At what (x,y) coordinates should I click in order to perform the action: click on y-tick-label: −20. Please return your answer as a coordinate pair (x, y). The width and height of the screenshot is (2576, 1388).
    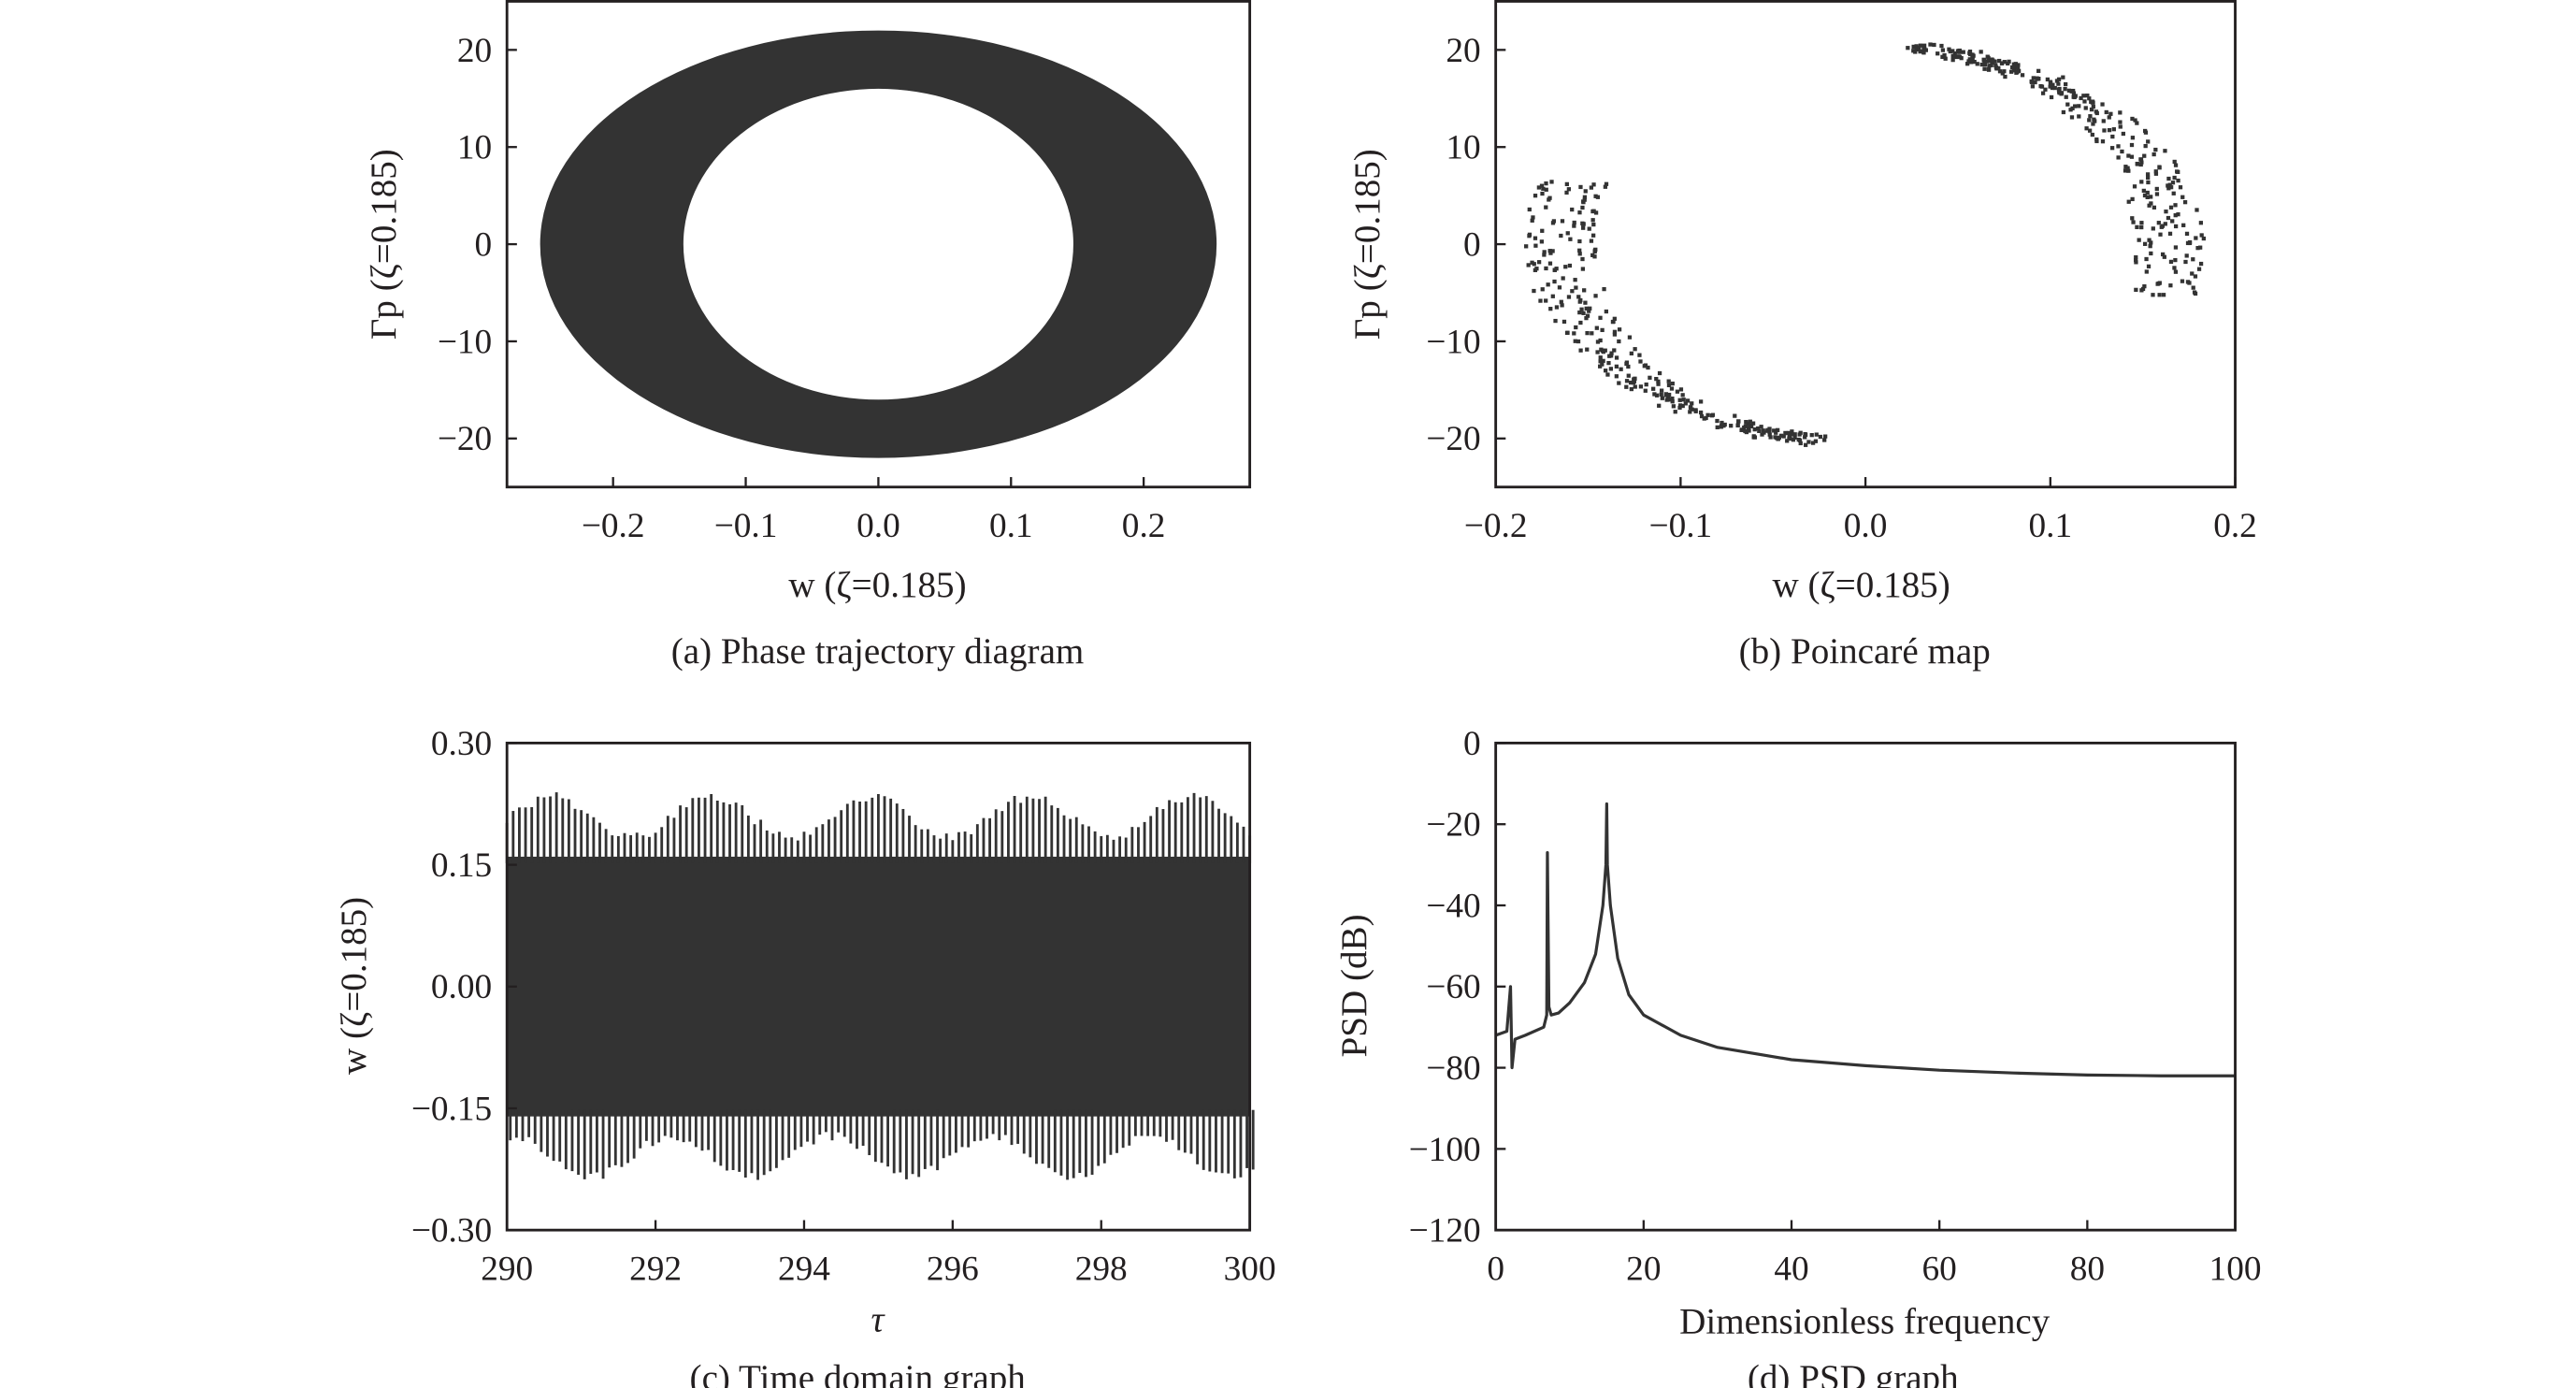
    Looking at the image, I should click on (465, 439).